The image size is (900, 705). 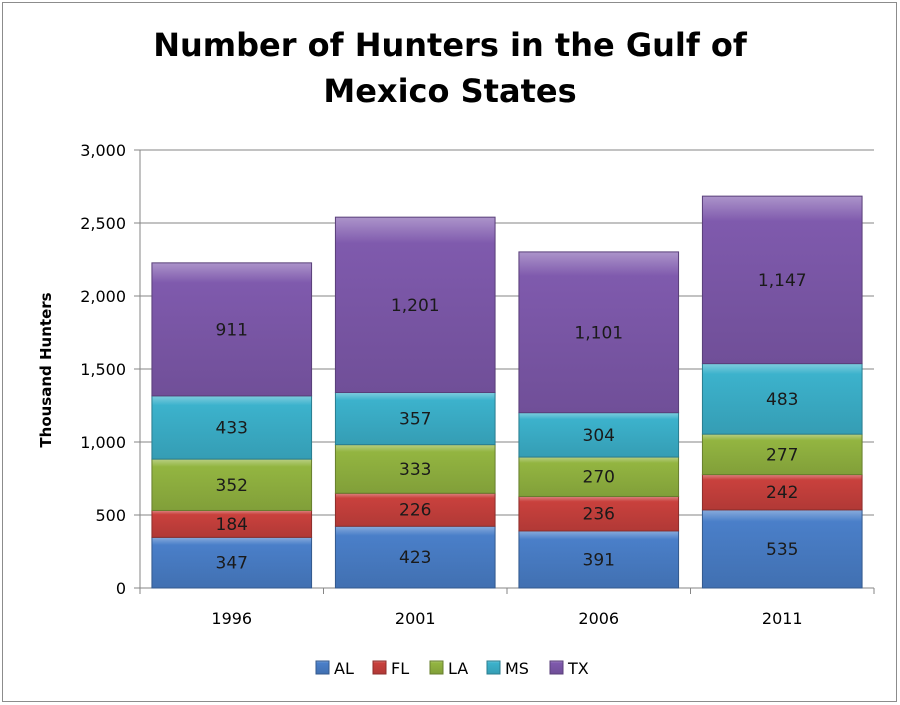 I want to click on legend-label-ms: MS, so click(x=517, y=668).